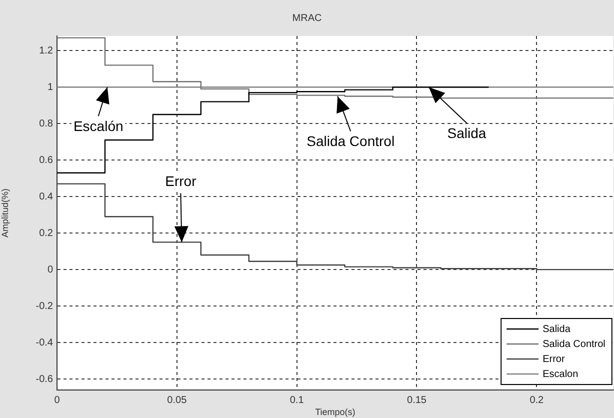 The width and height of the screenshot is (614, 418). Describe the element at coordinates (5, 213) in the screenshot. I see `y-axis-title: Amplitud(%)` at that location.